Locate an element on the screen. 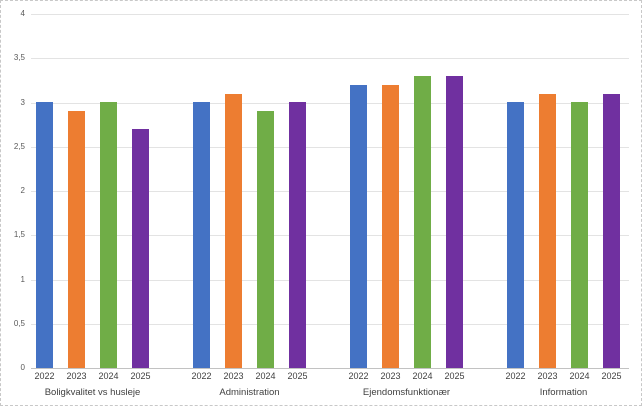 This screenshot has height=406, width=642. category-label: Boligkvalitet vs husleje is located at coordinates (92, 392).